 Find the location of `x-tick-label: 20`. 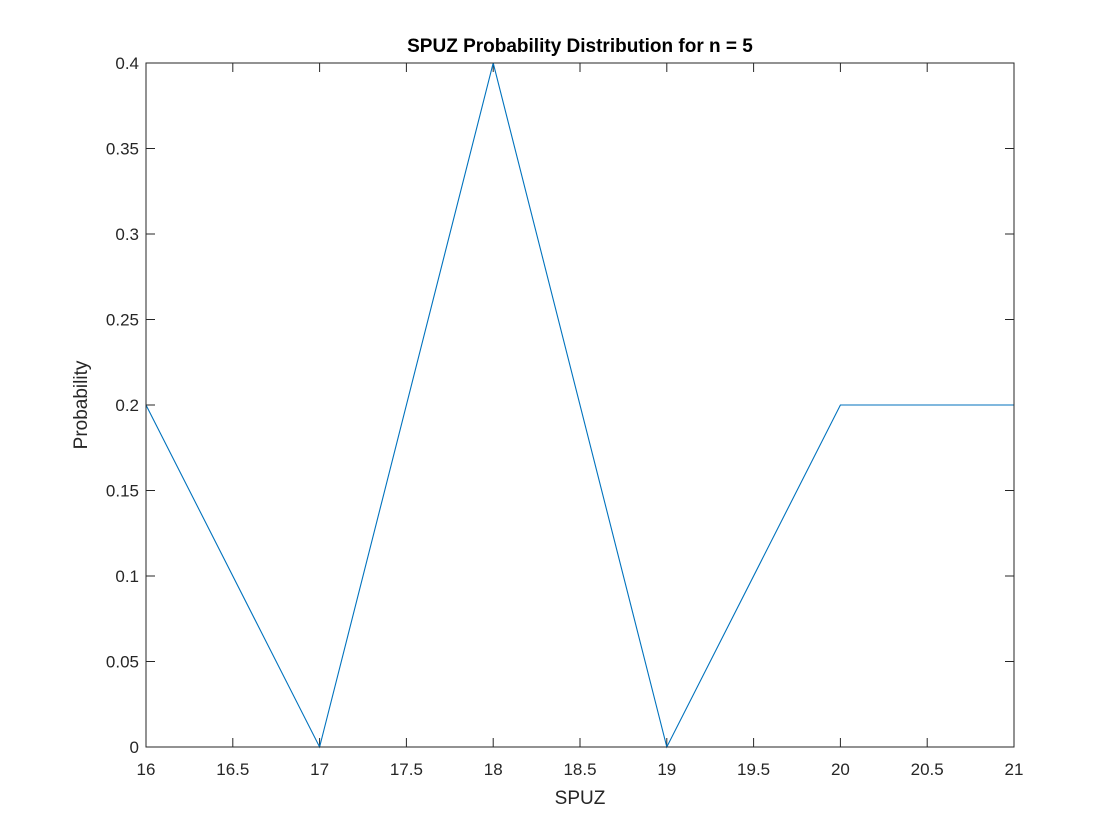

x-tick-label: 20 is located at coordinates (840, 769).